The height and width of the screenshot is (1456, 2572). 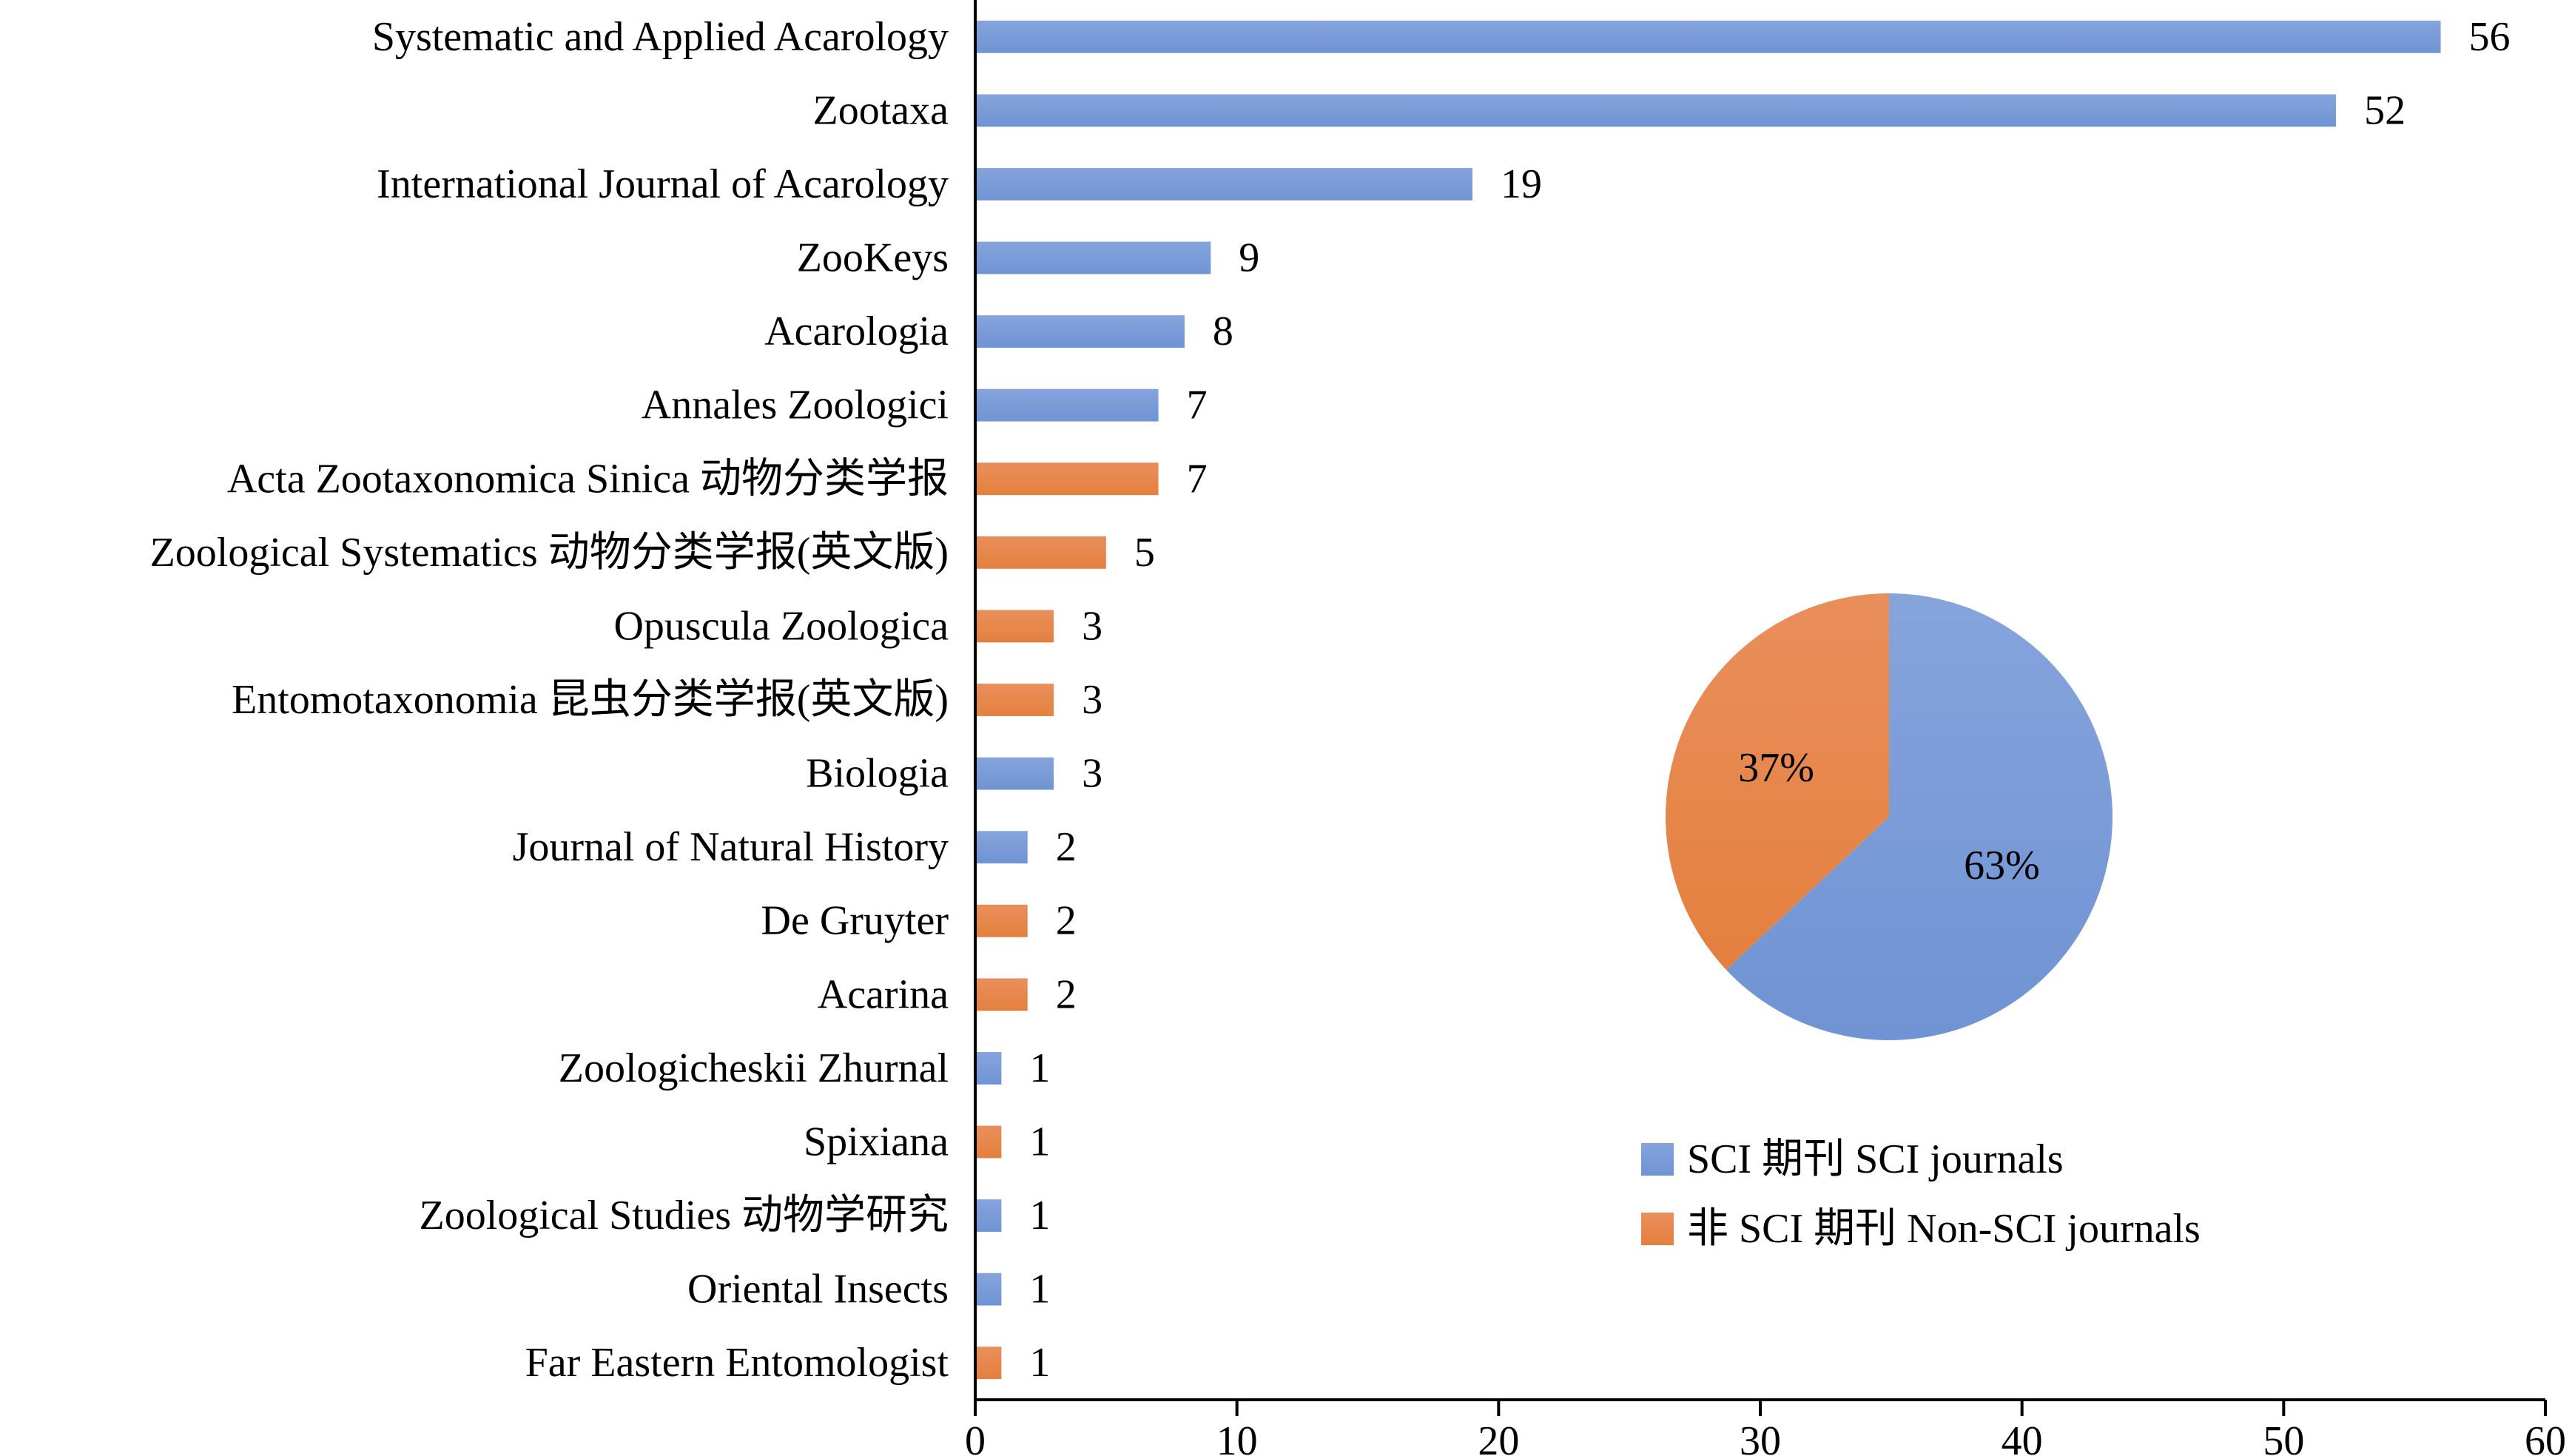 I want to click on x-tick-label: 40, so click(x=2022, y=1437).